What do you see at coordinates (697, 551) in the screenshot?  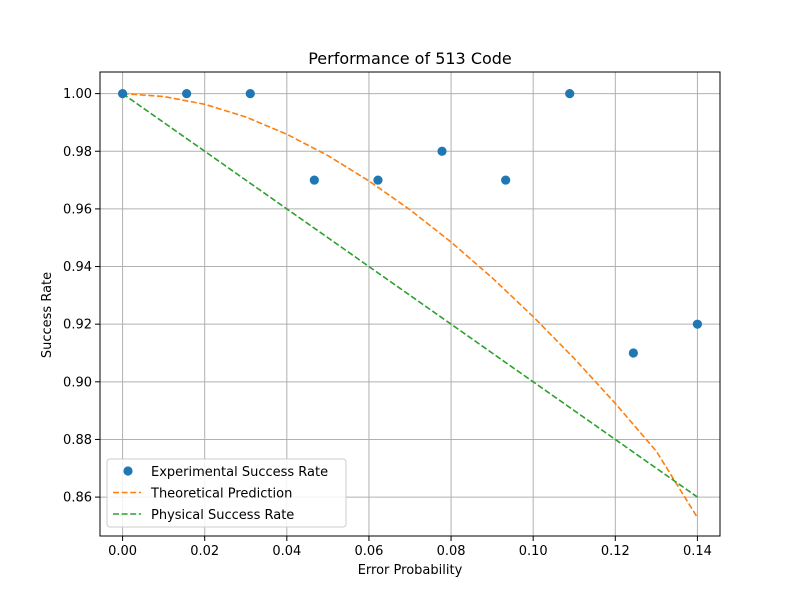 I see `x-tick-label: 0.14` at bounding box center [697, 551].